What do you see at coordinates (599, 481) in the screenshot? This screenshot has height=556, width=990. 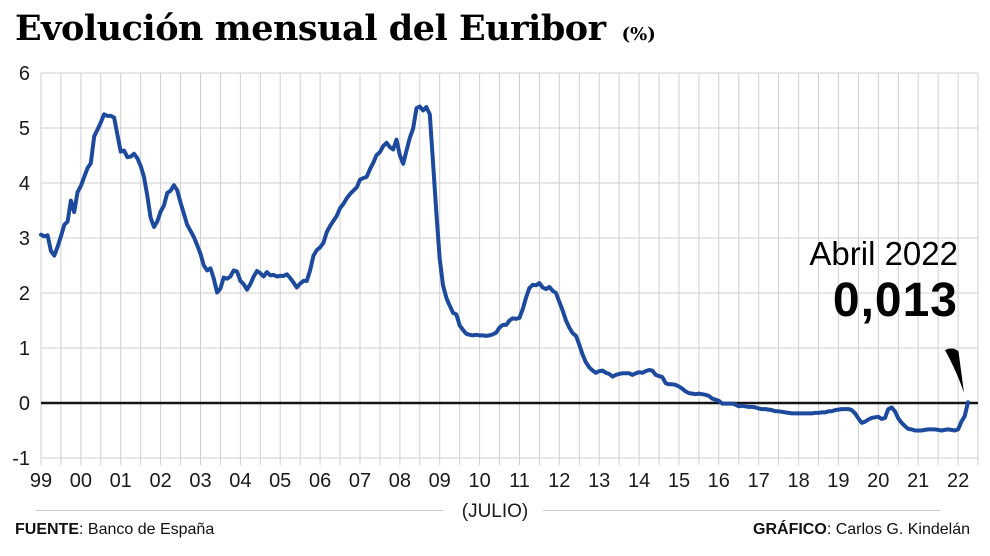 I see `x-tick-label: 13` at bounding box center [599, 481].